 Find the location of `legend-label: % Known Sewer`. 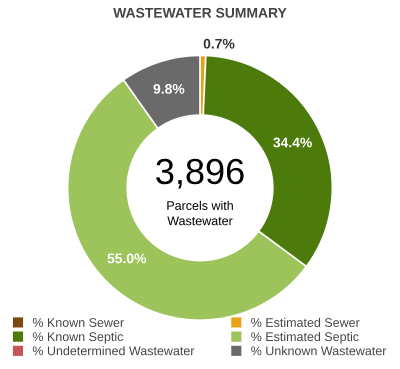

legend-label: % Known Sewer is located at coordinates (78, 322).